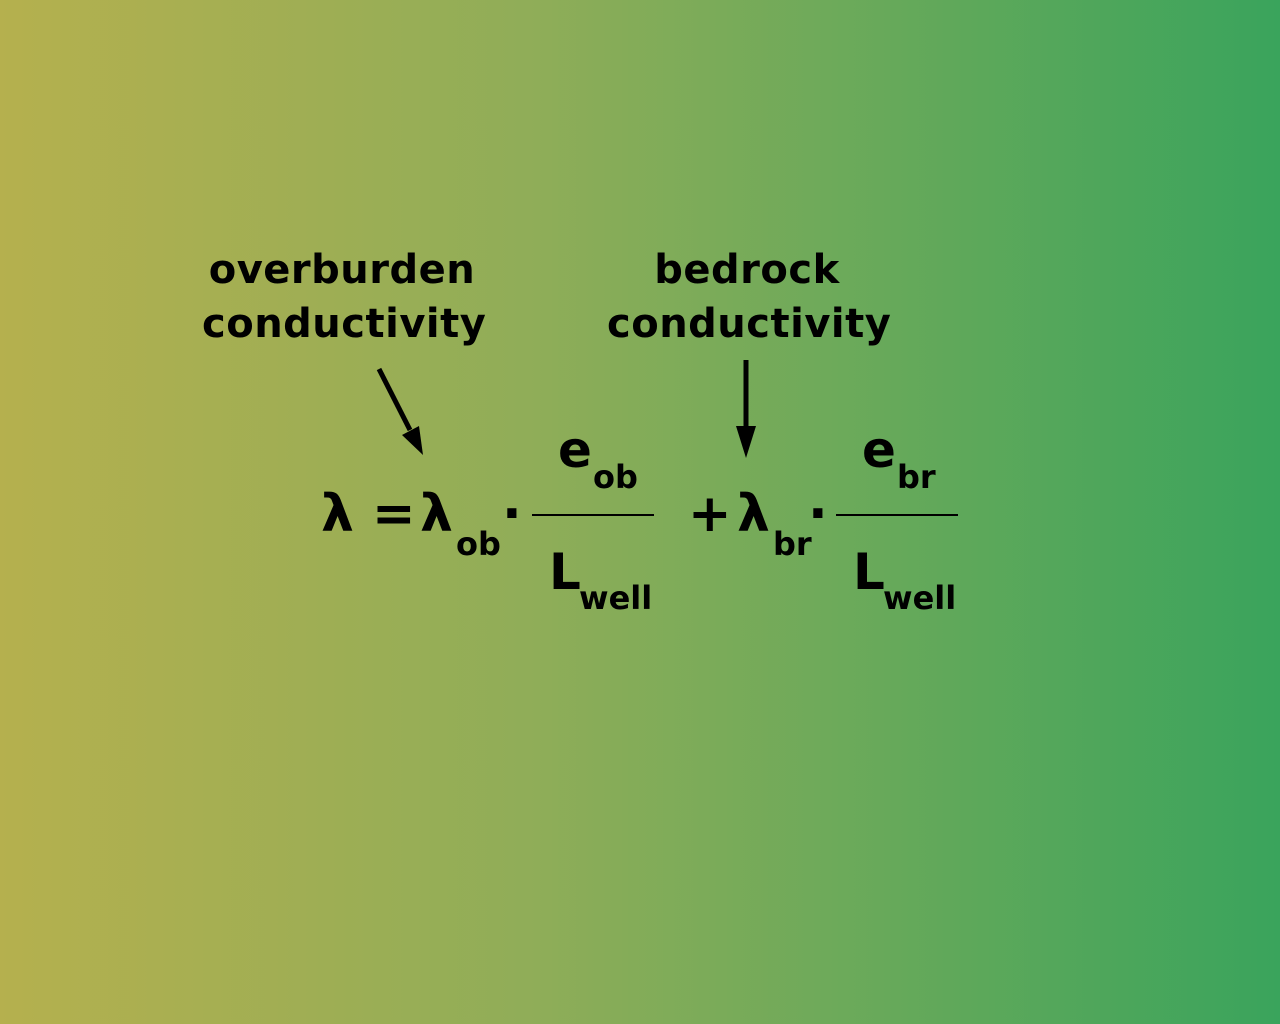  Describe the element at coordinates (920, 598) in the screenshot. I see `l-well-subscript-2: well` at that location.